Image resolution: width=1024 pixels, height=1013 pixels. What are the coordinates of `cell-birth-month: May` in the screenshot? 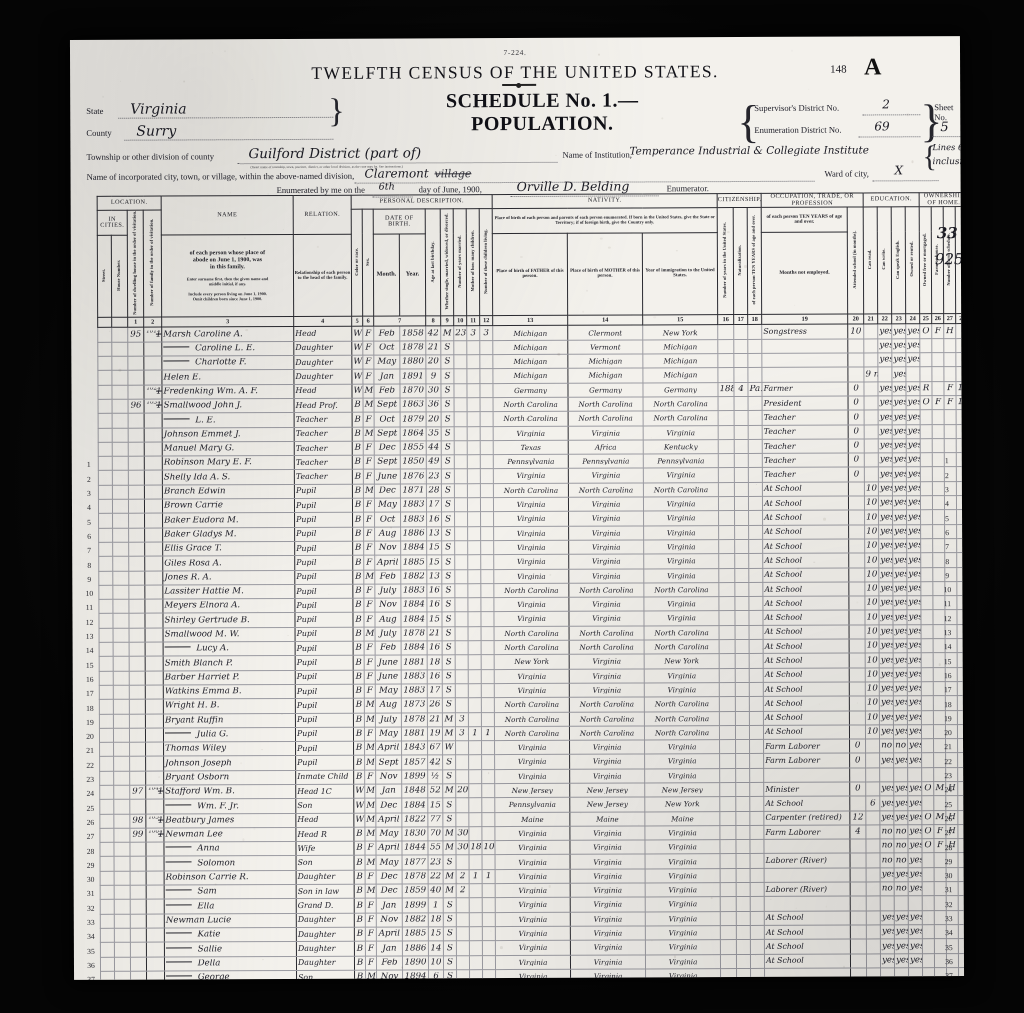 It's located at (388, 734).